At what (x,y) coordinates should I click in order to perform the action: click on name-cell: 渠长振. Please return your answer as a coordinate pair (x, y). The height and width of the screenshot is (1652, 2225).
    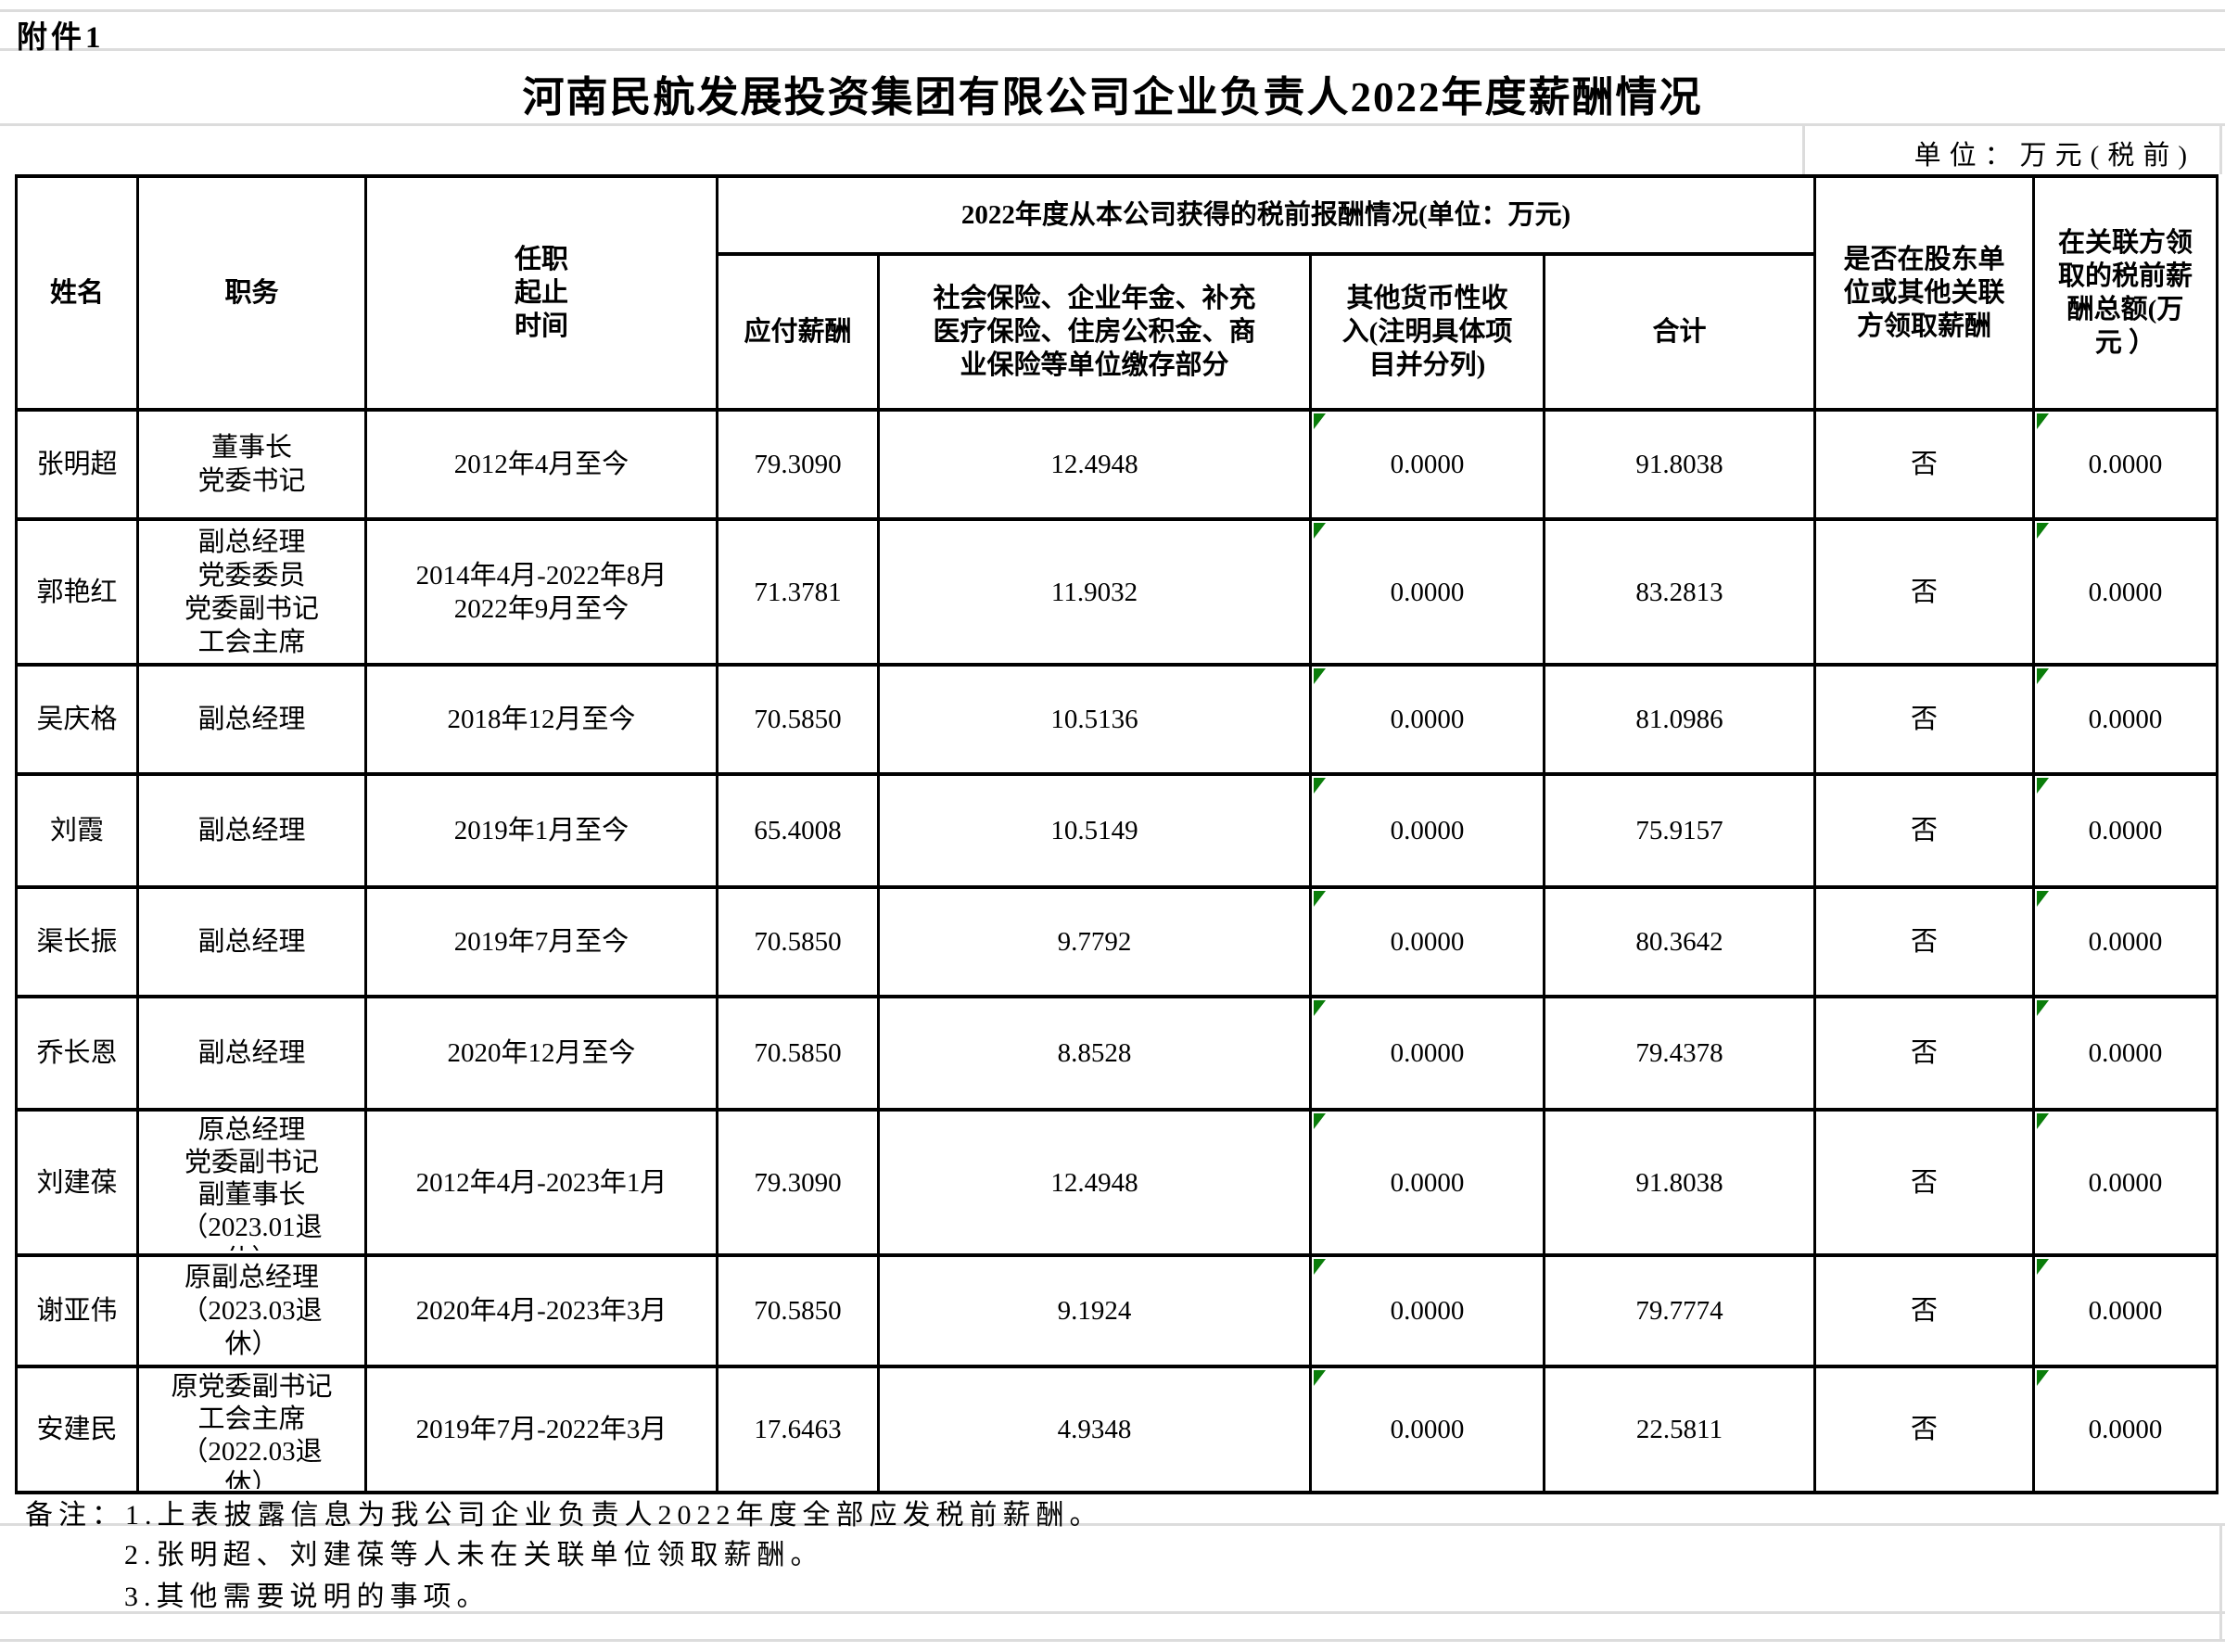
    Looking at the image, I should click on (77, 941).